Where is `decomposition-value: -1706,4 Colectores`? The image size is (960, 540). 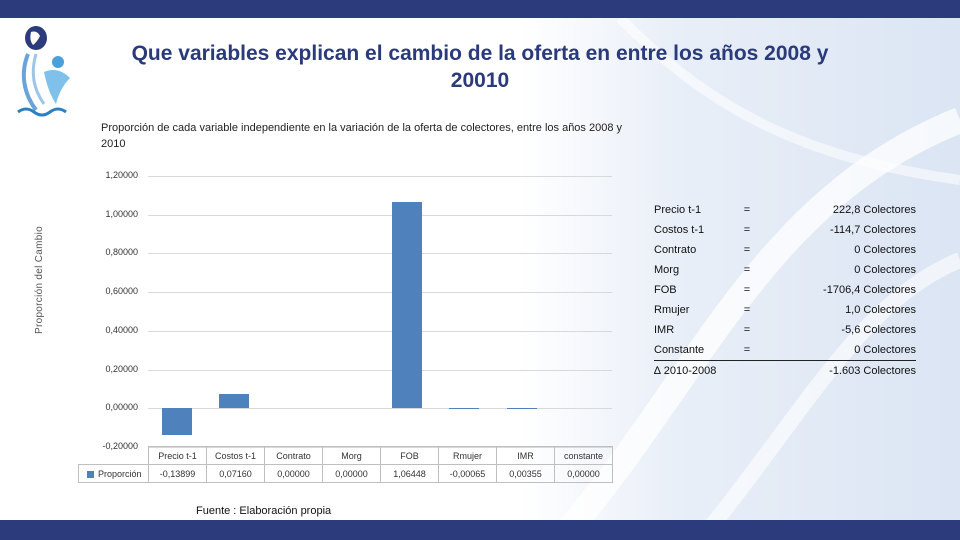
decomposition-value: -1706,4 Colectores is located at coordinates (869, 290).